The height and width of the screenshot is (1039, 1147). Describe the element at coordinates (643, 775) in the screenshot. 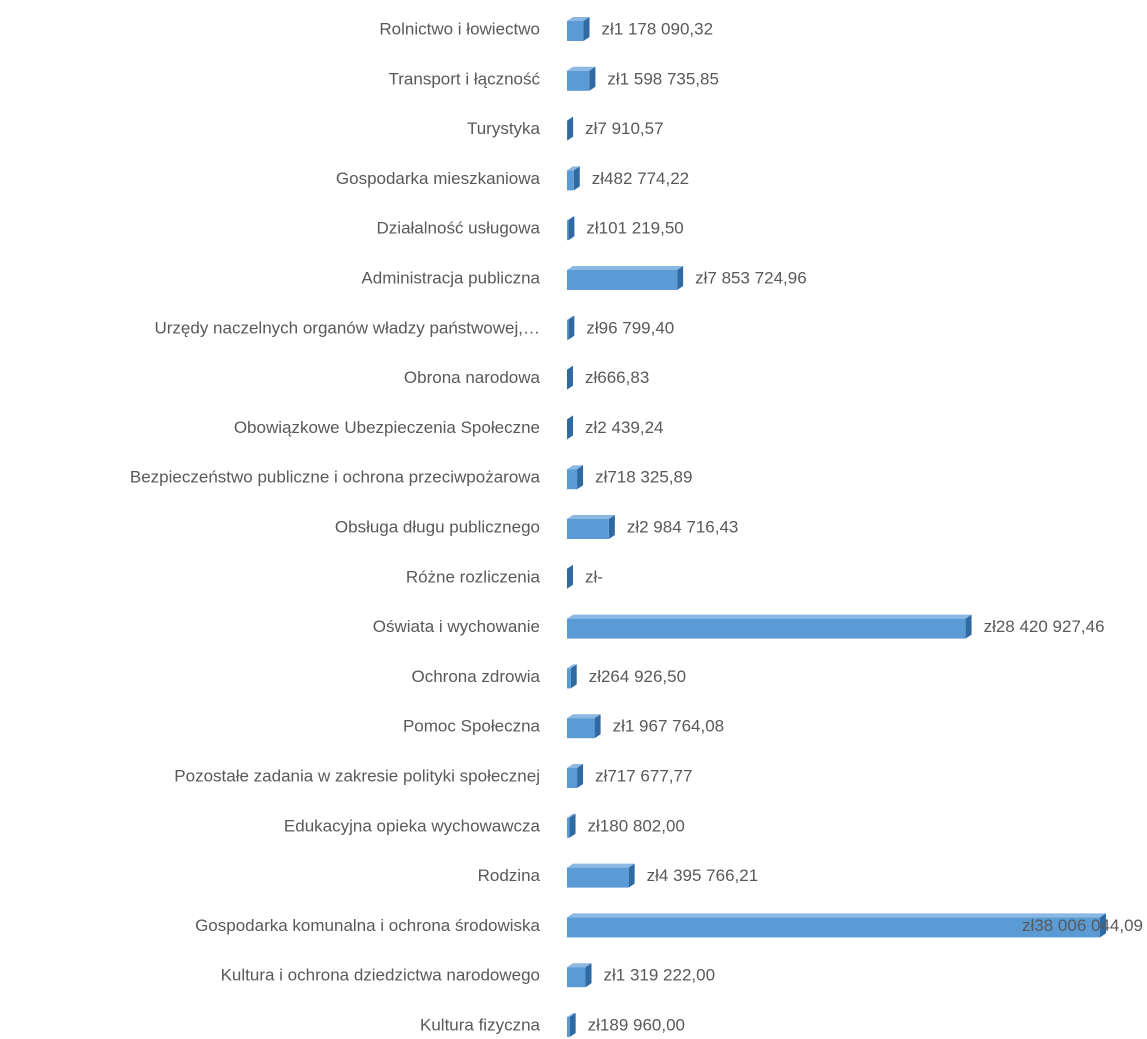

I see `value-label: zł717 677,77` at that location.